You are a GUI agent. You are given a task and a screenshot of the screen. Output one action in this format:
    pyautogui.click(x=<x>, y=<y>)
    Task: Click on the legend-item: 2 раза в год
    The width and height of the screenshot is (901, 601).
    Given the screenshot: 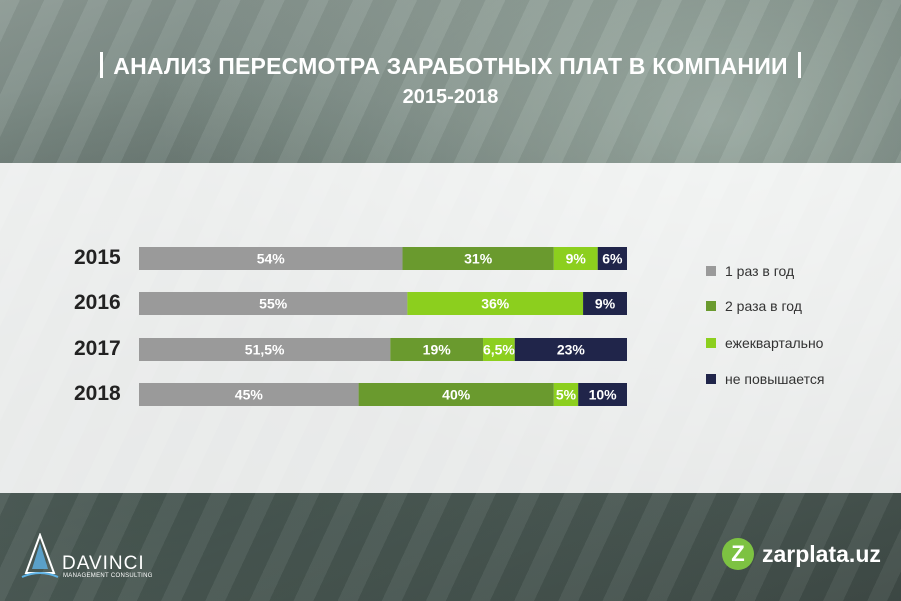 What is the action you would take?
    pyautogui.click(x=754, y=306)
    